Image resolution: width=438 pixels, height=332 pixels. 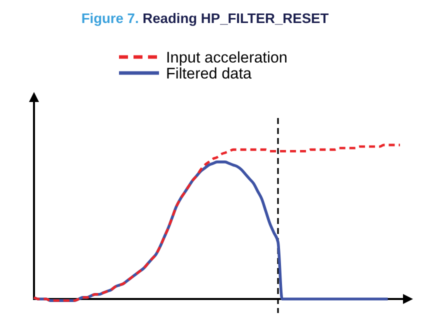 What do you see at coordinates (205, 18) in the screenshot?
I see `chart-title: Figure 7. Reading HP_FILTER_RESET` at bounding box center [205, 18].